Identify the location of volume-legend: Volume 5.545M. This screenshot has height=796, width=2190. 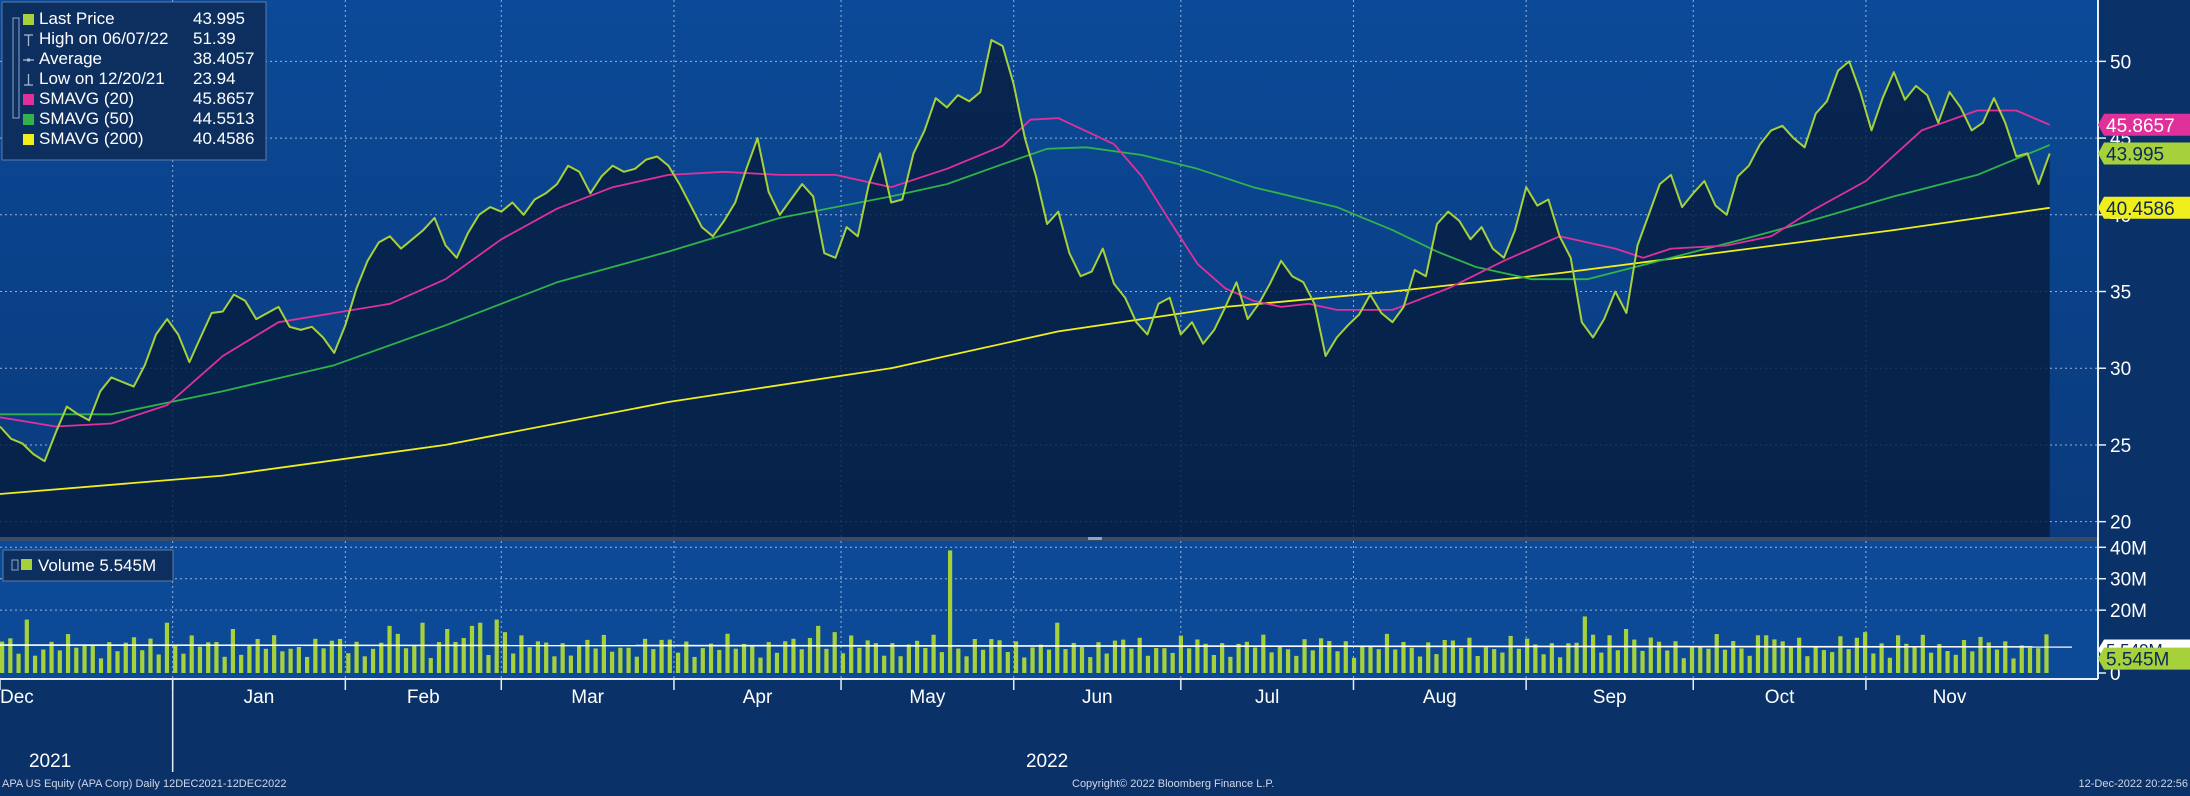
(88, 565).